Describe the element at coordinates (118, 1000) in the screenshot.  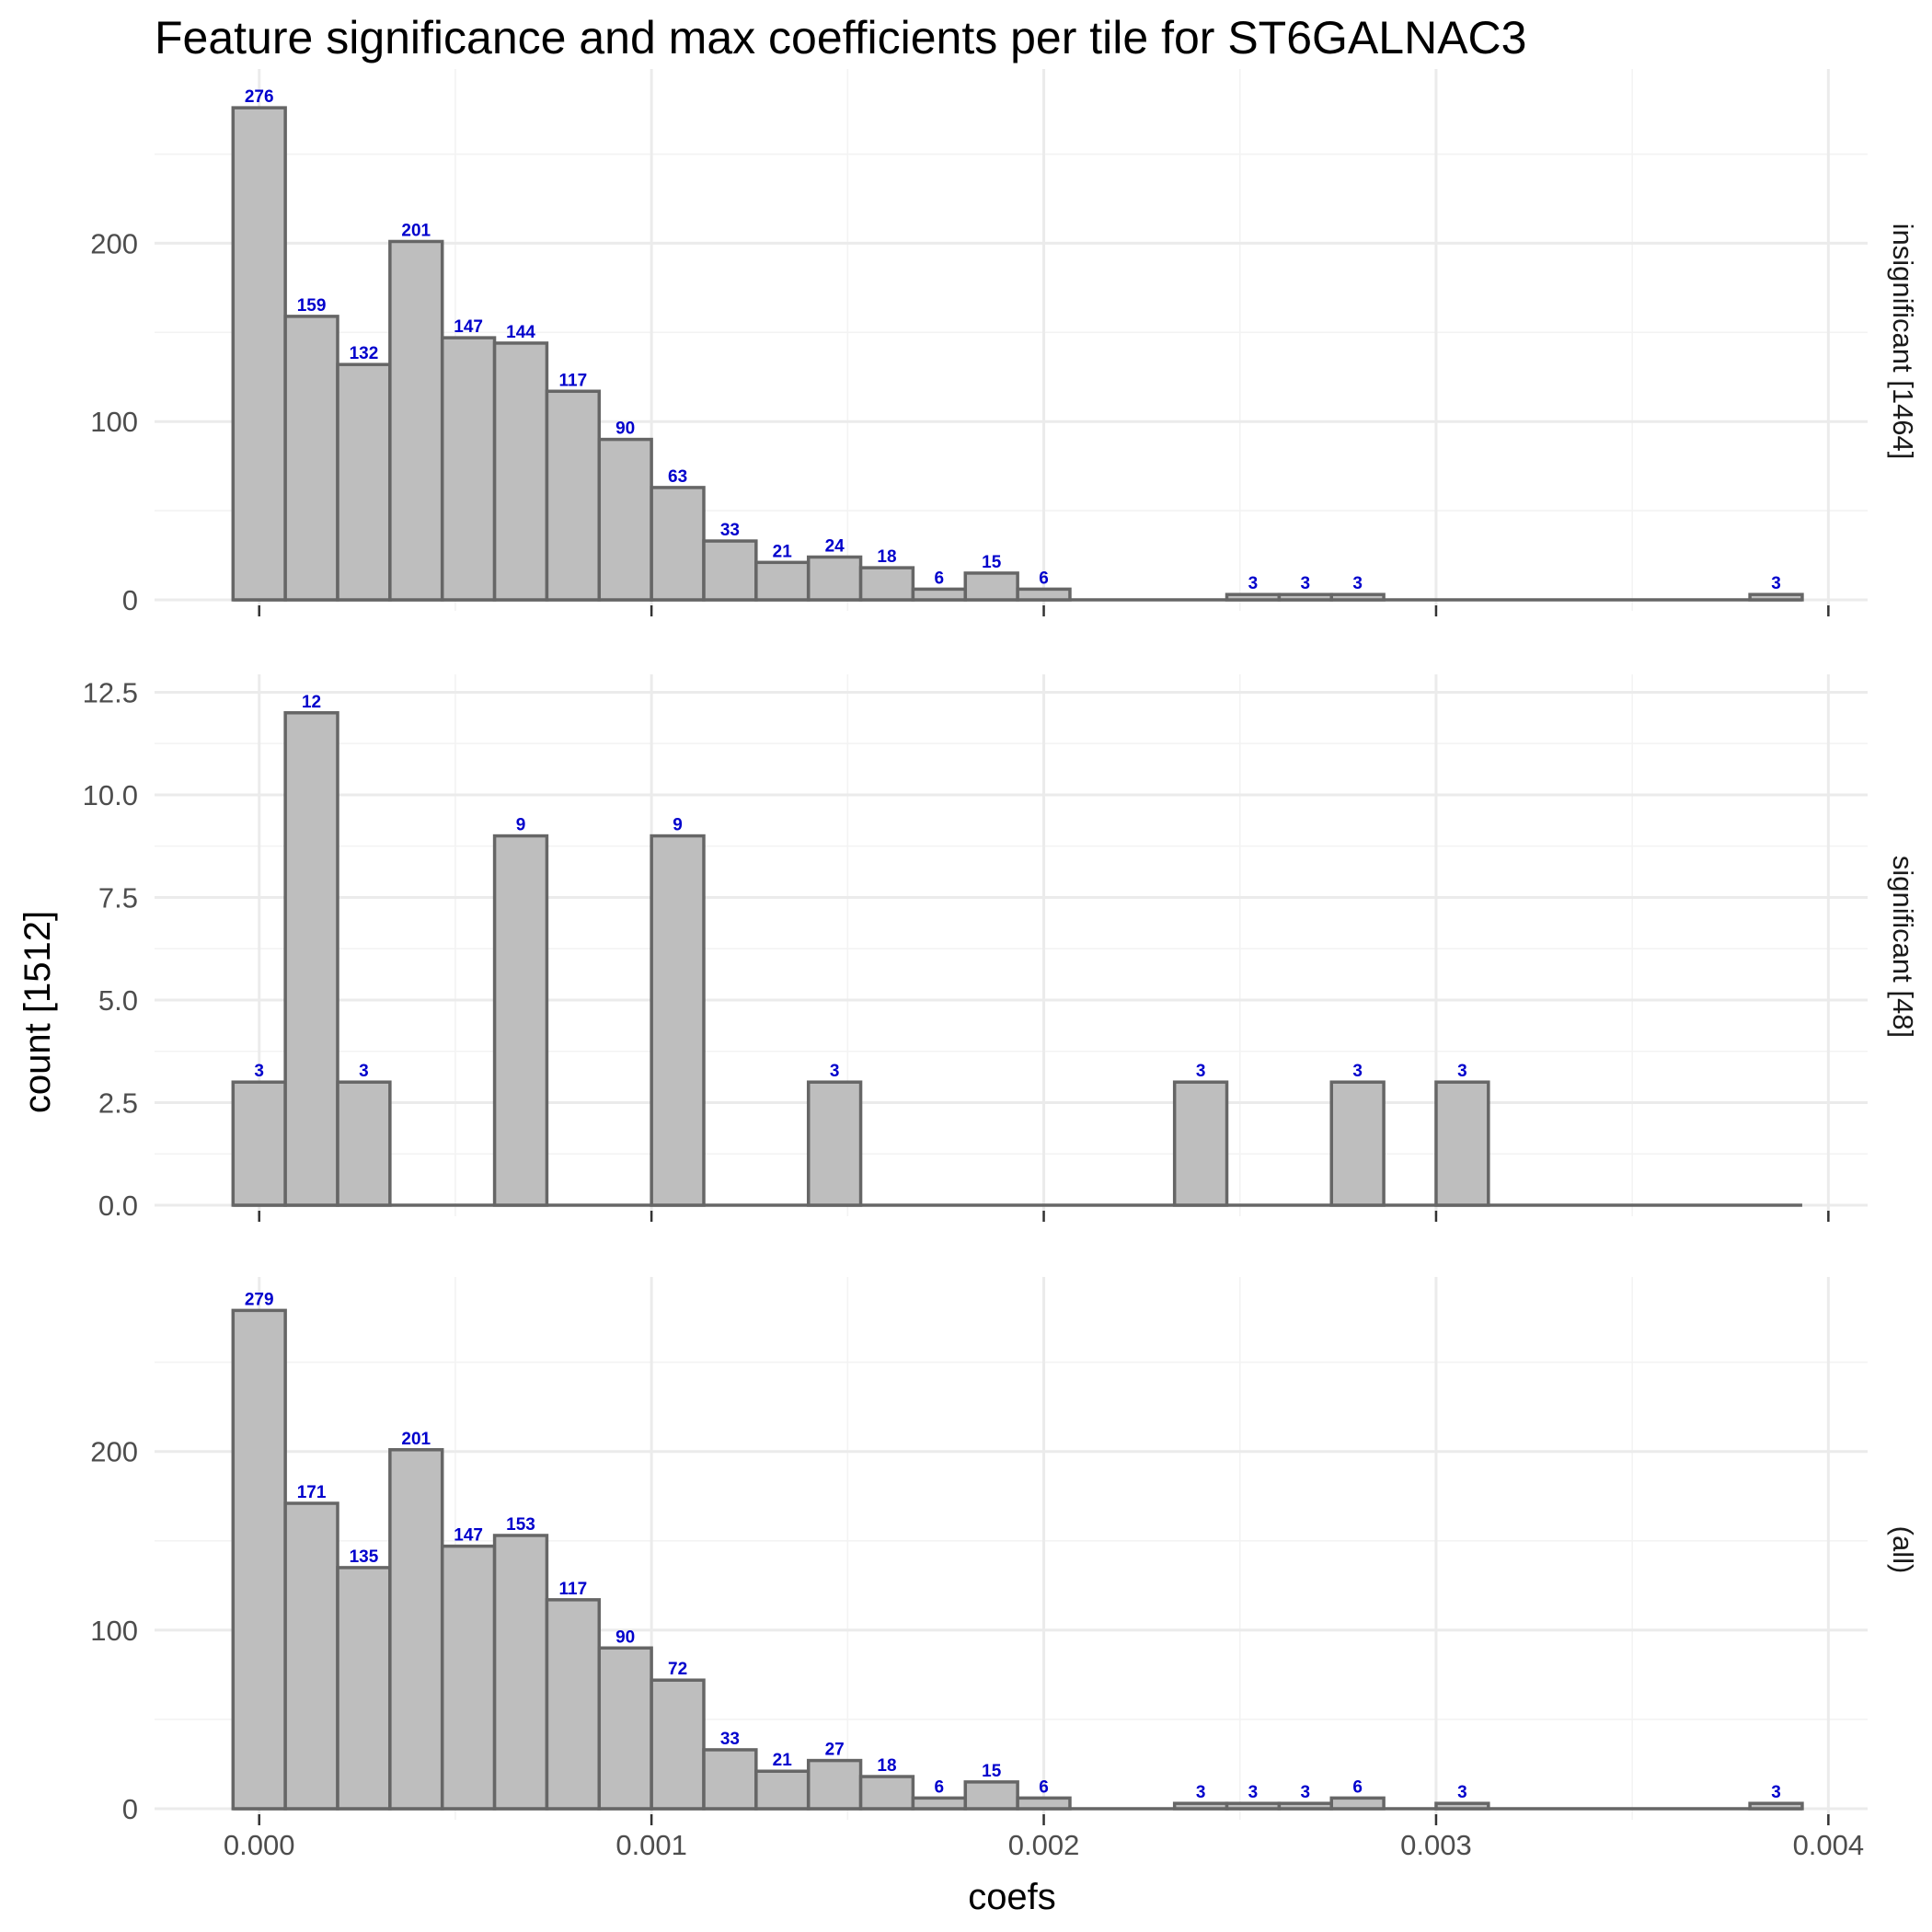
I see `y-tick-label: 5.0` at that location.